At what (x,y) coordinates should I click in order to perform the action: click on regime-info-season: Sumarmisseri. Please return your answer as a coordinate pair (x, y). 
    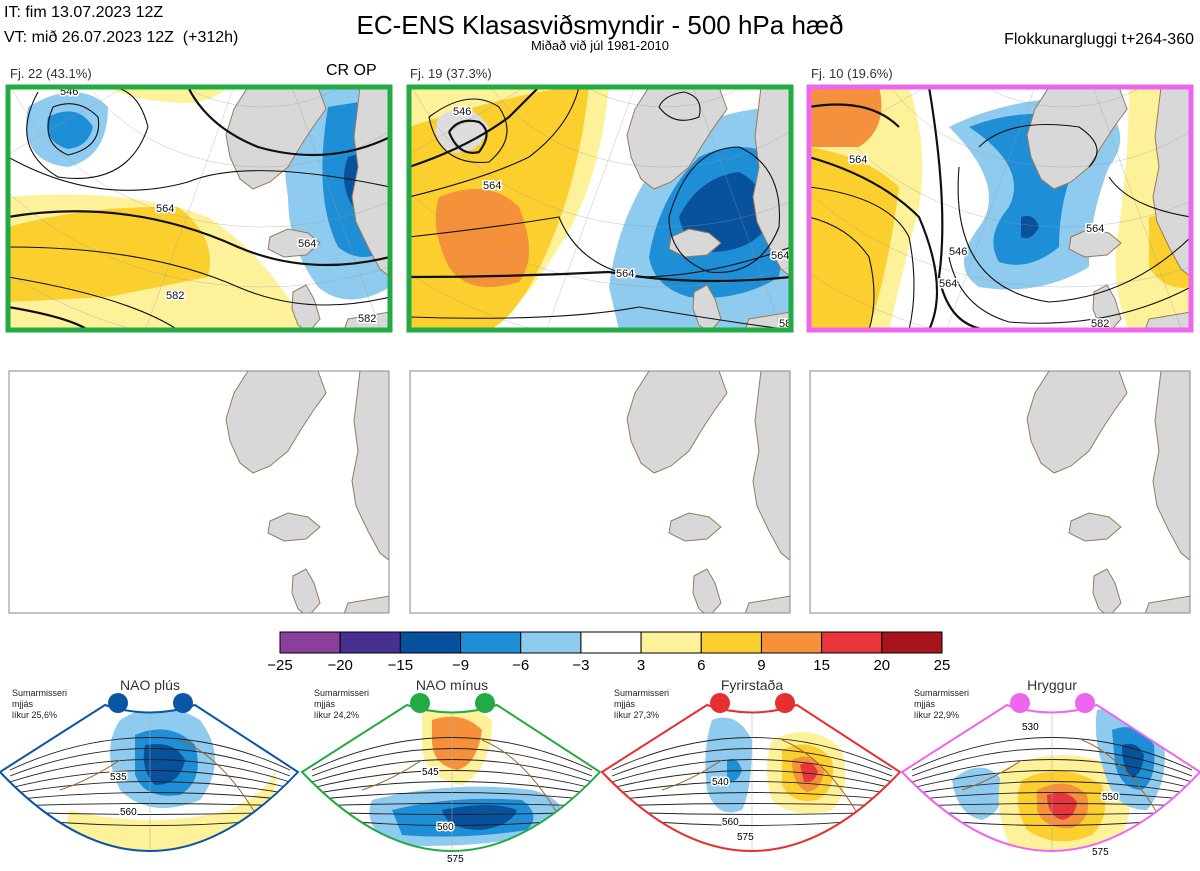
    Looking at the image, I should click on (39, 693).